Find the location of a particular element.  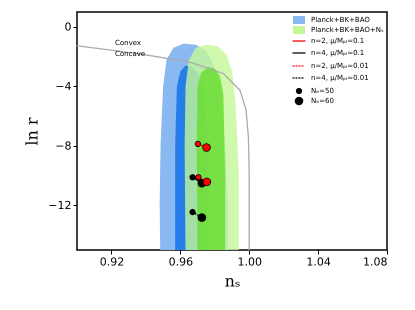

x-tick-label: 0.92 is located at coordinates (112, 262).